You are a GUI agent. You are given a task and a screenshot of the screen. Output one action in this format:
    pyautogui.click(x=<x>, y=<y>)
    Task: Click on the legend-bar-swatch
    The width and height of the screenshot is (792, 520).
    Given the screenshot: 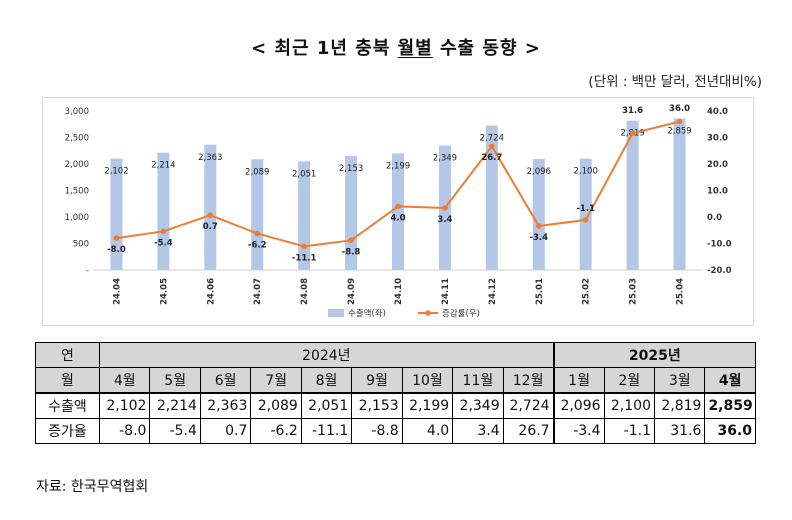 What is the action you would take?
    pyautogui.click(x=336, y=313)
    